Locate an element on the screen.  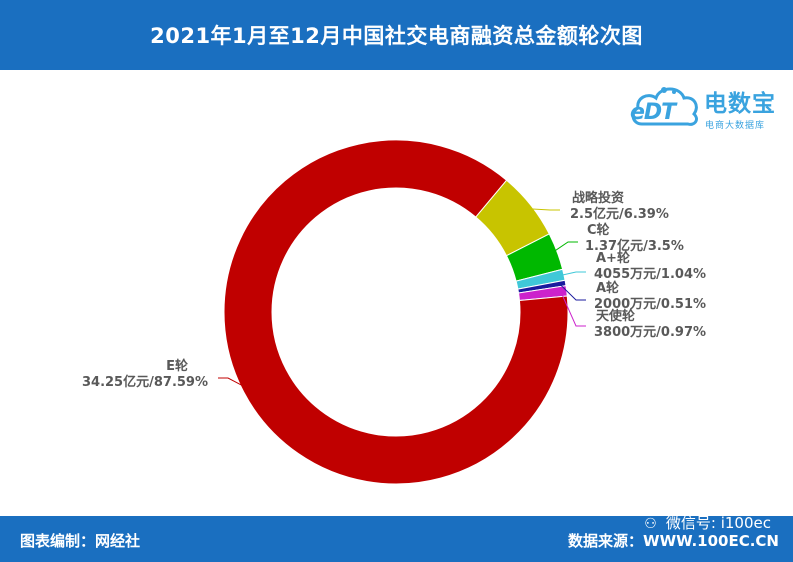
footer-bar: 图表编制：网经社 数据来源：WWW.100EC.CN is located at coordinates (396, 539).